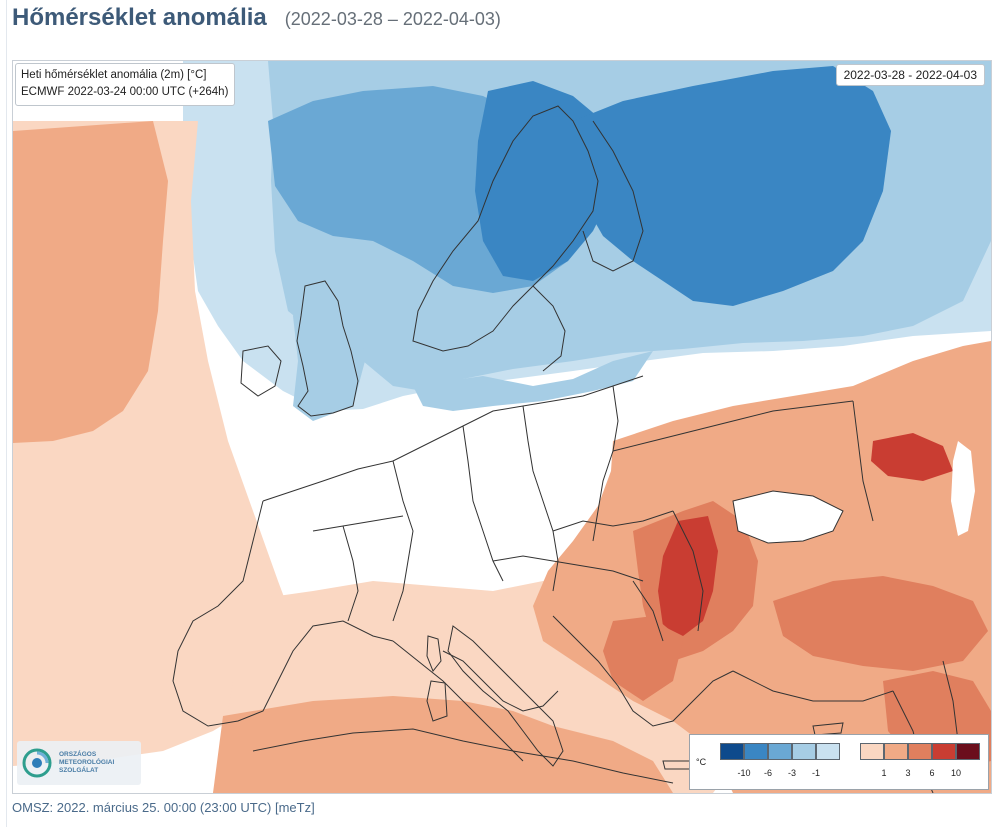 The height and width of the screenshot is (827, 1000). What do you see at coordinates (37, 763) in the screenshot?
I see `omsz-logo-icon` at bounding box center [37, 763].